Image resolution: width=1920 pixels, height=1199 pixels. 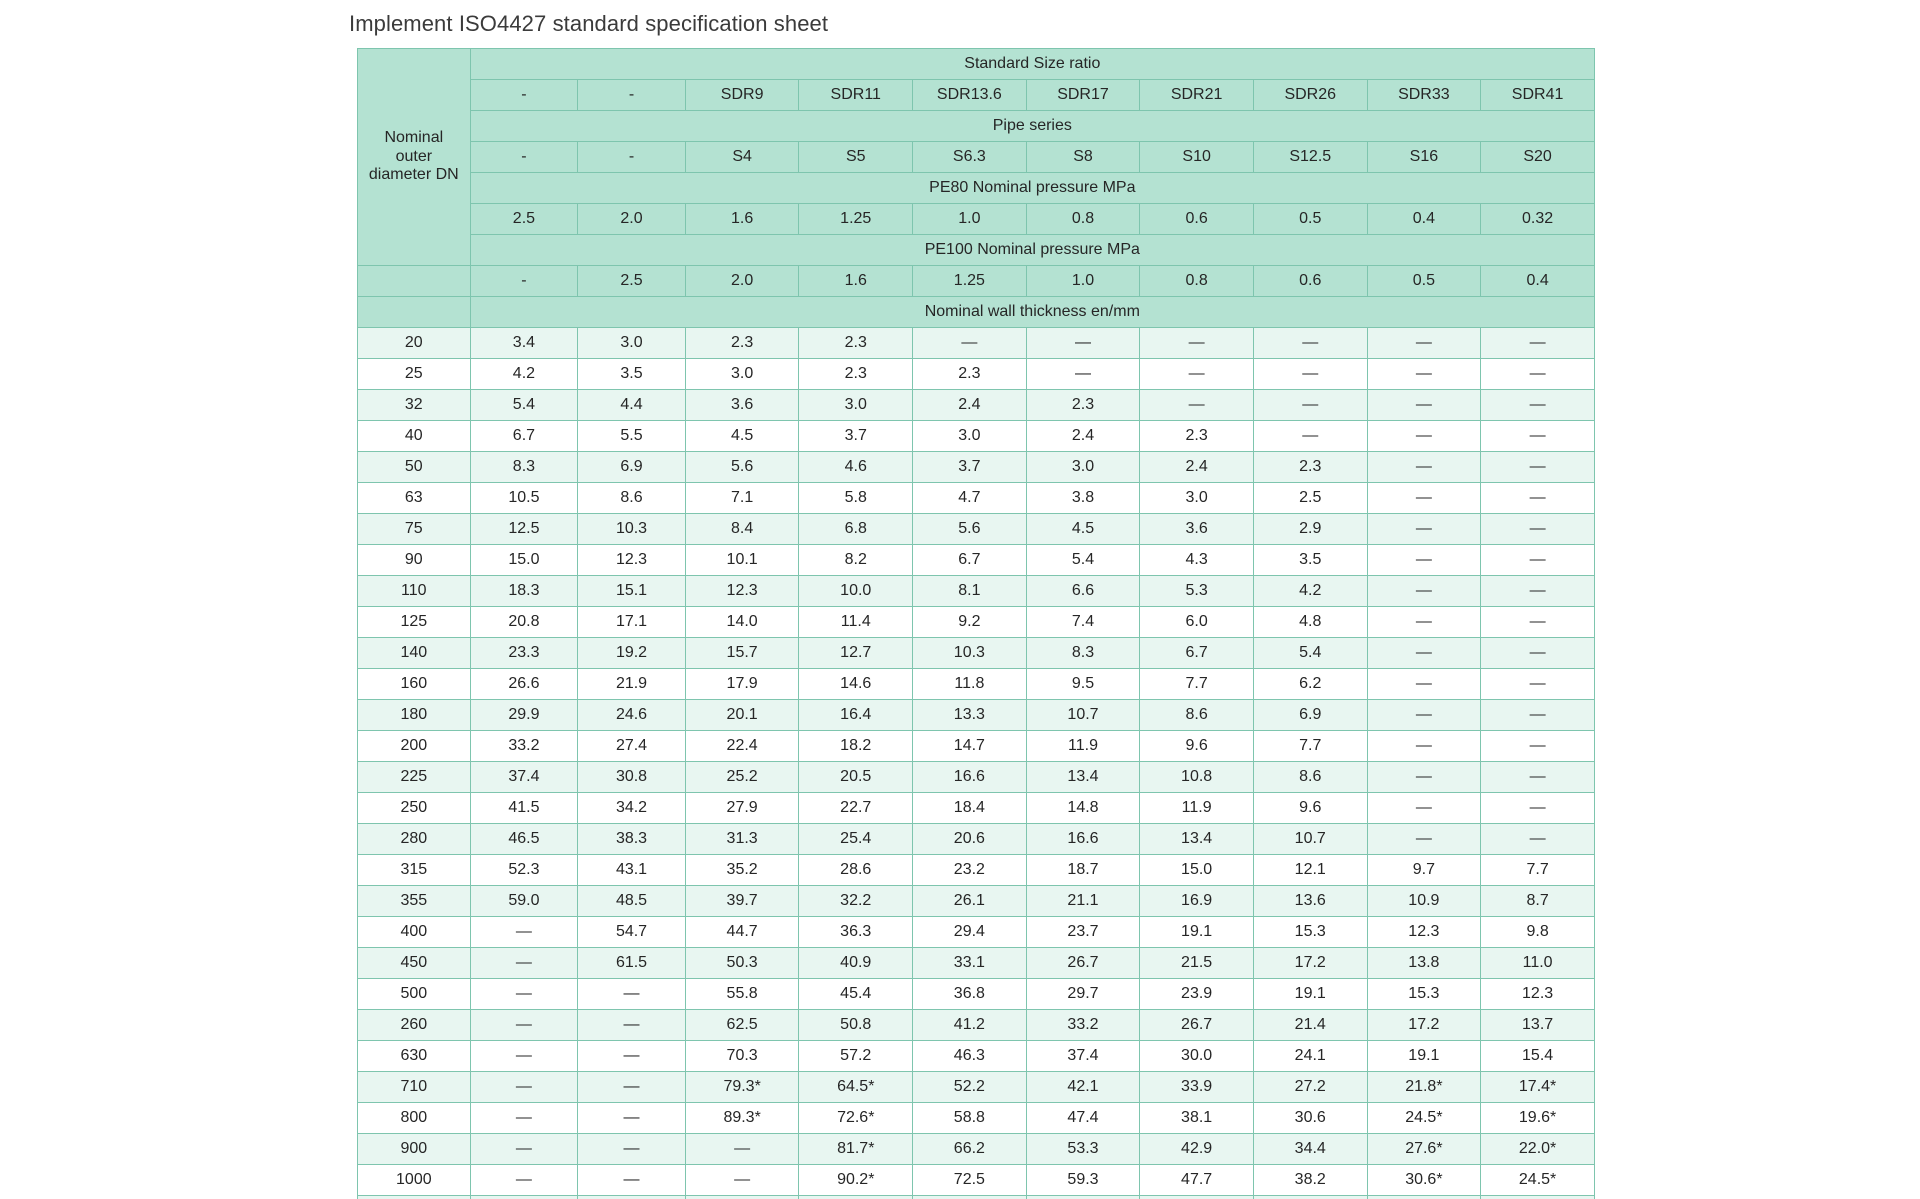 I want to click on wall-thickness-cell: 15.0, so click(x=524, y=560).